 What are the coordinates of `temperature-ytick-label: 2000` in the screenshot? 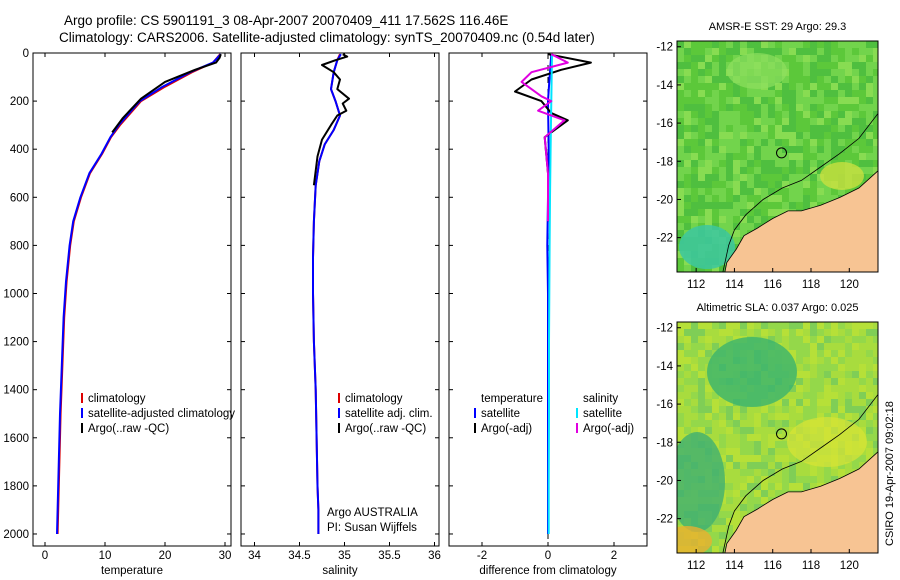 It's located at (16, 535).